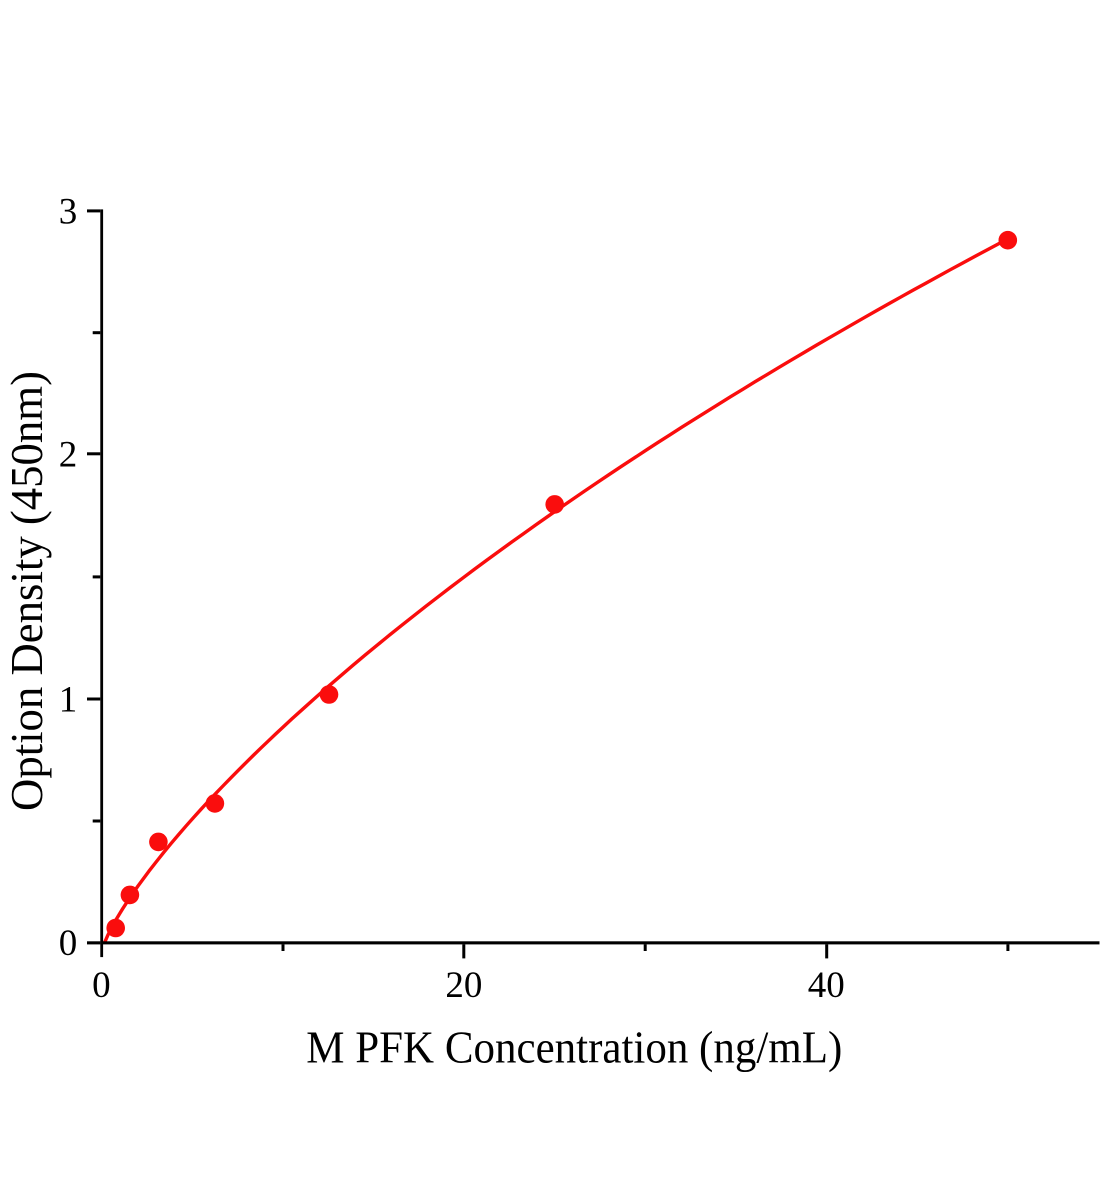  I want to click on svg-text: 20, so click(463, 985).